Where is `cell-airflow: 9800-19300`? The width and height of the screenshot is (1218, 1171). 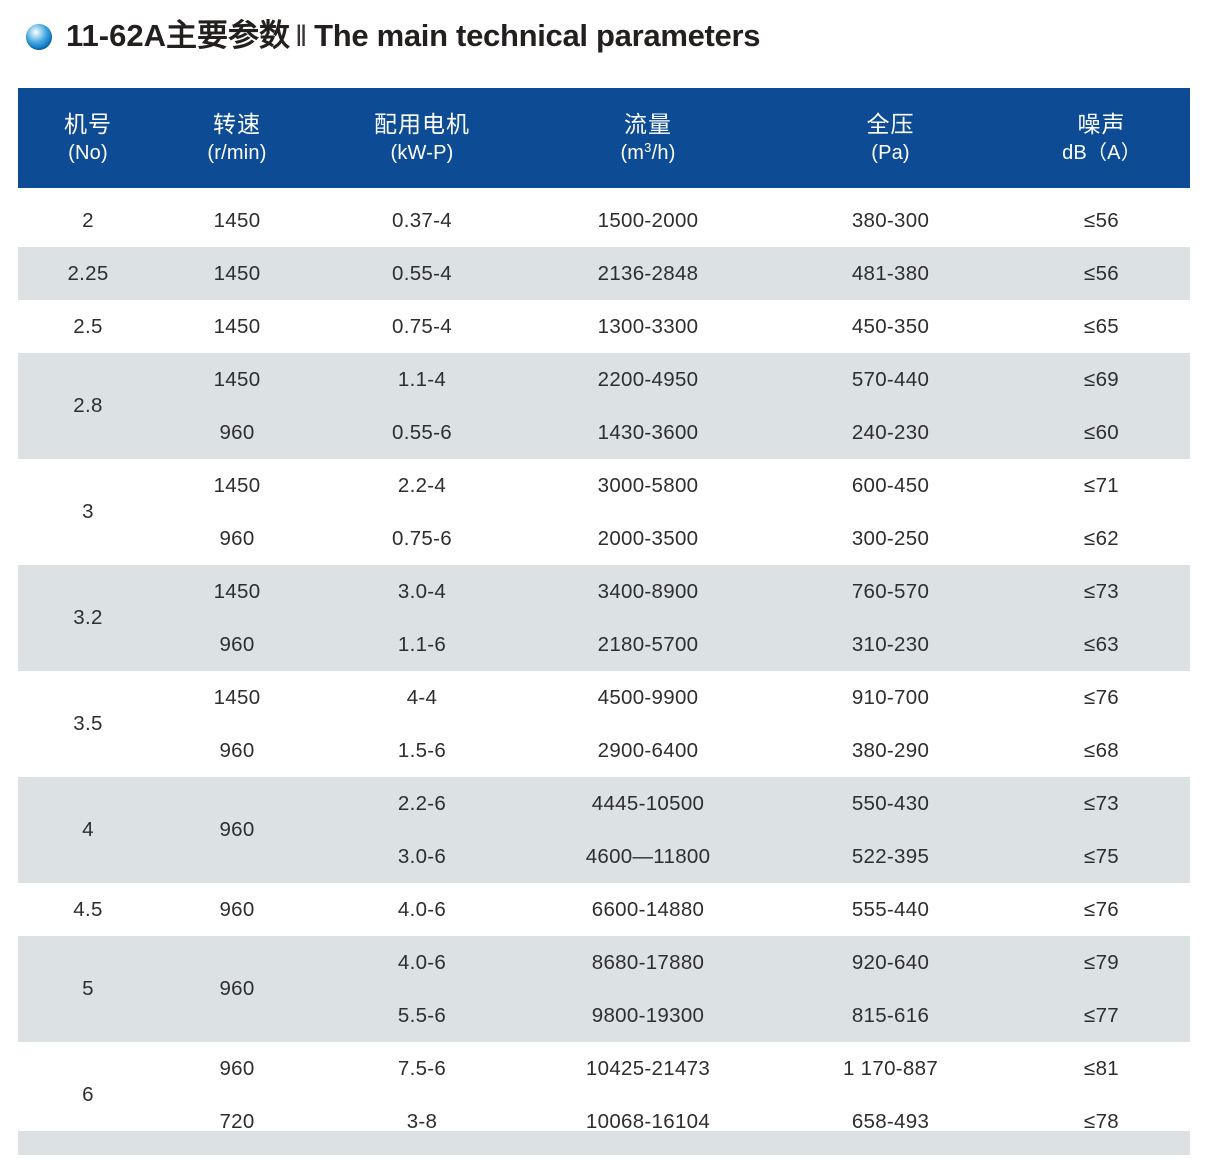 cell-airflow: 9800-19300 is located at coordinates (648, 1015).